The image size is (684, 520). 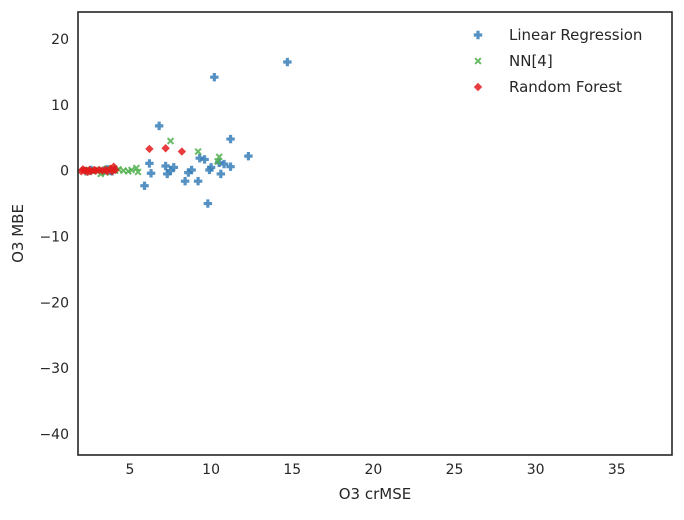 I want to click on x-tick-label: 5, so click(x=129, y=470).